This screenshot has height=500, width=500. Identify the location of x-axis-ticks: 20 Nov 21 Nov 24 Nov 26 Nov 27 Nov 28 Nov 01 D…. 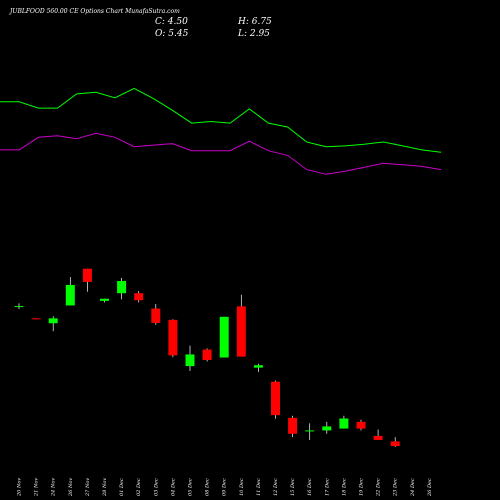
(225, 487).